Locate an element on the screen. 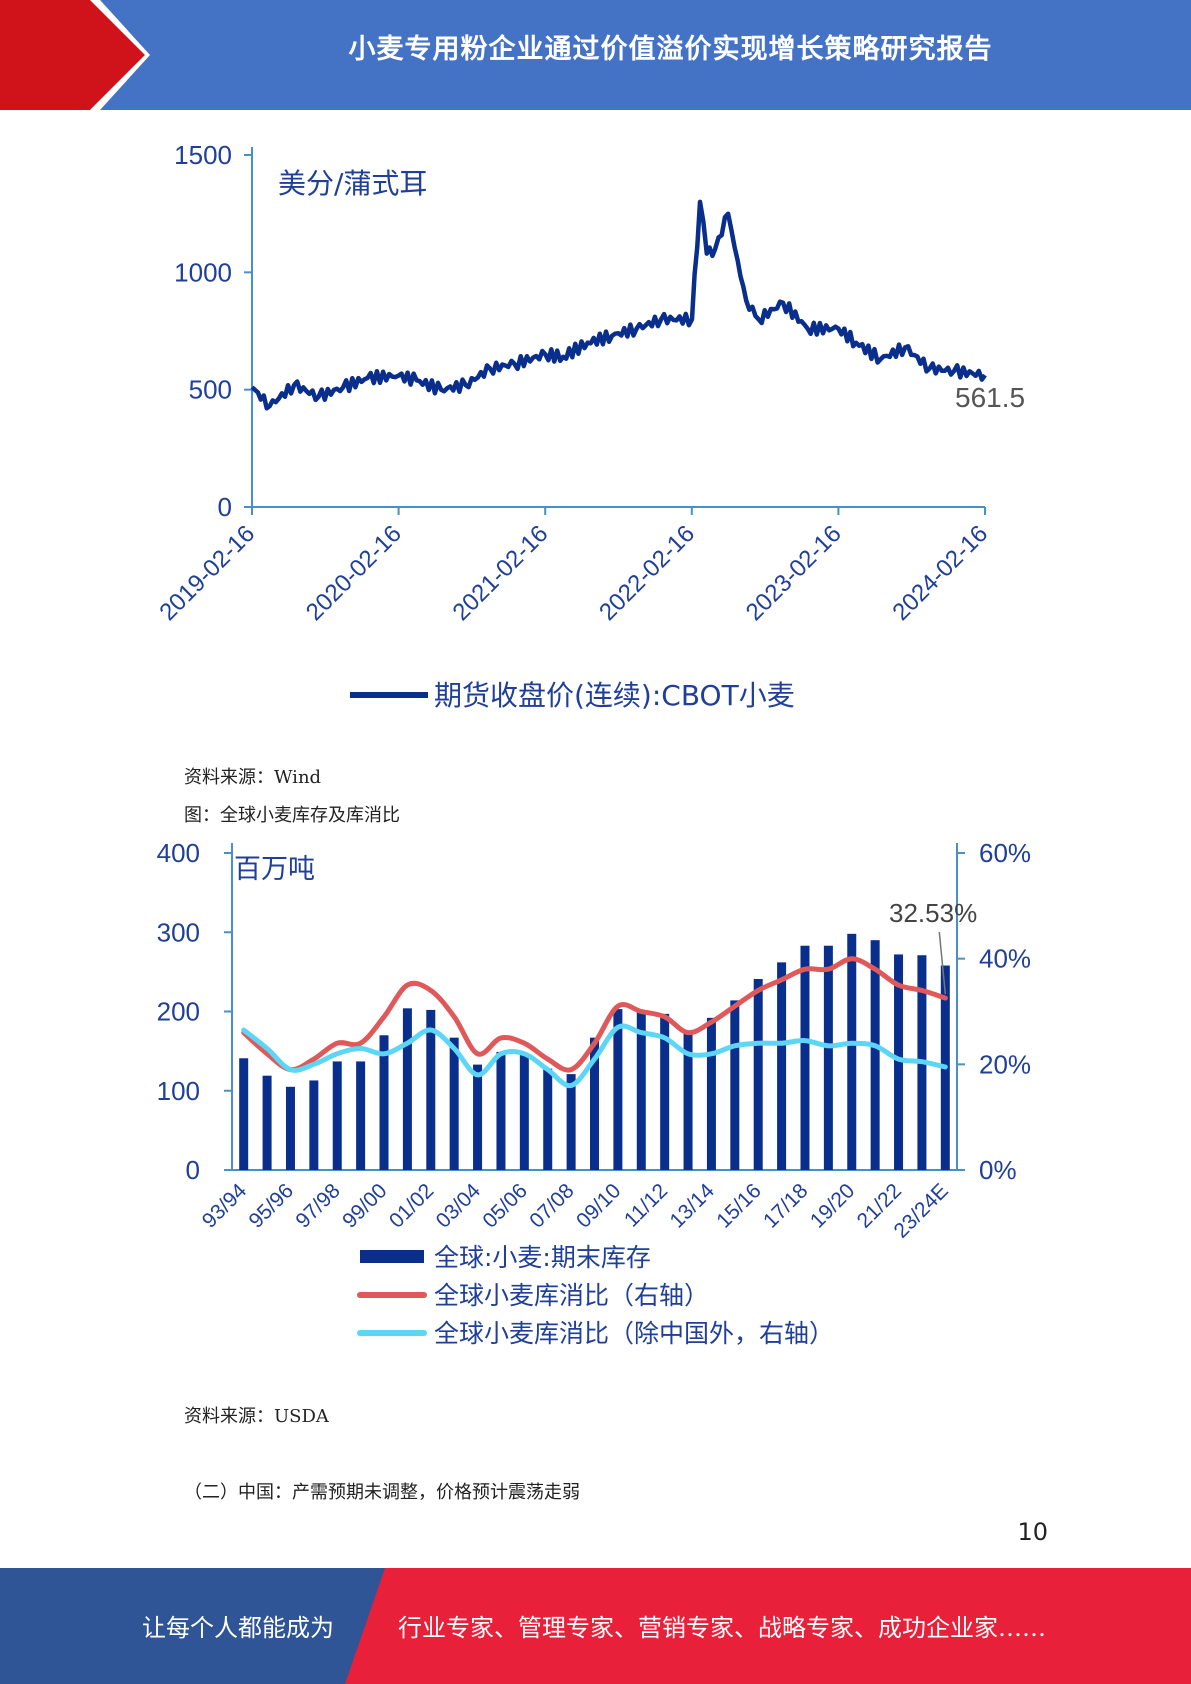 The width and height of the screenshot is (1191, 1684). x-tick-label: 2022-02-16 is located at coordinates (647, 573).